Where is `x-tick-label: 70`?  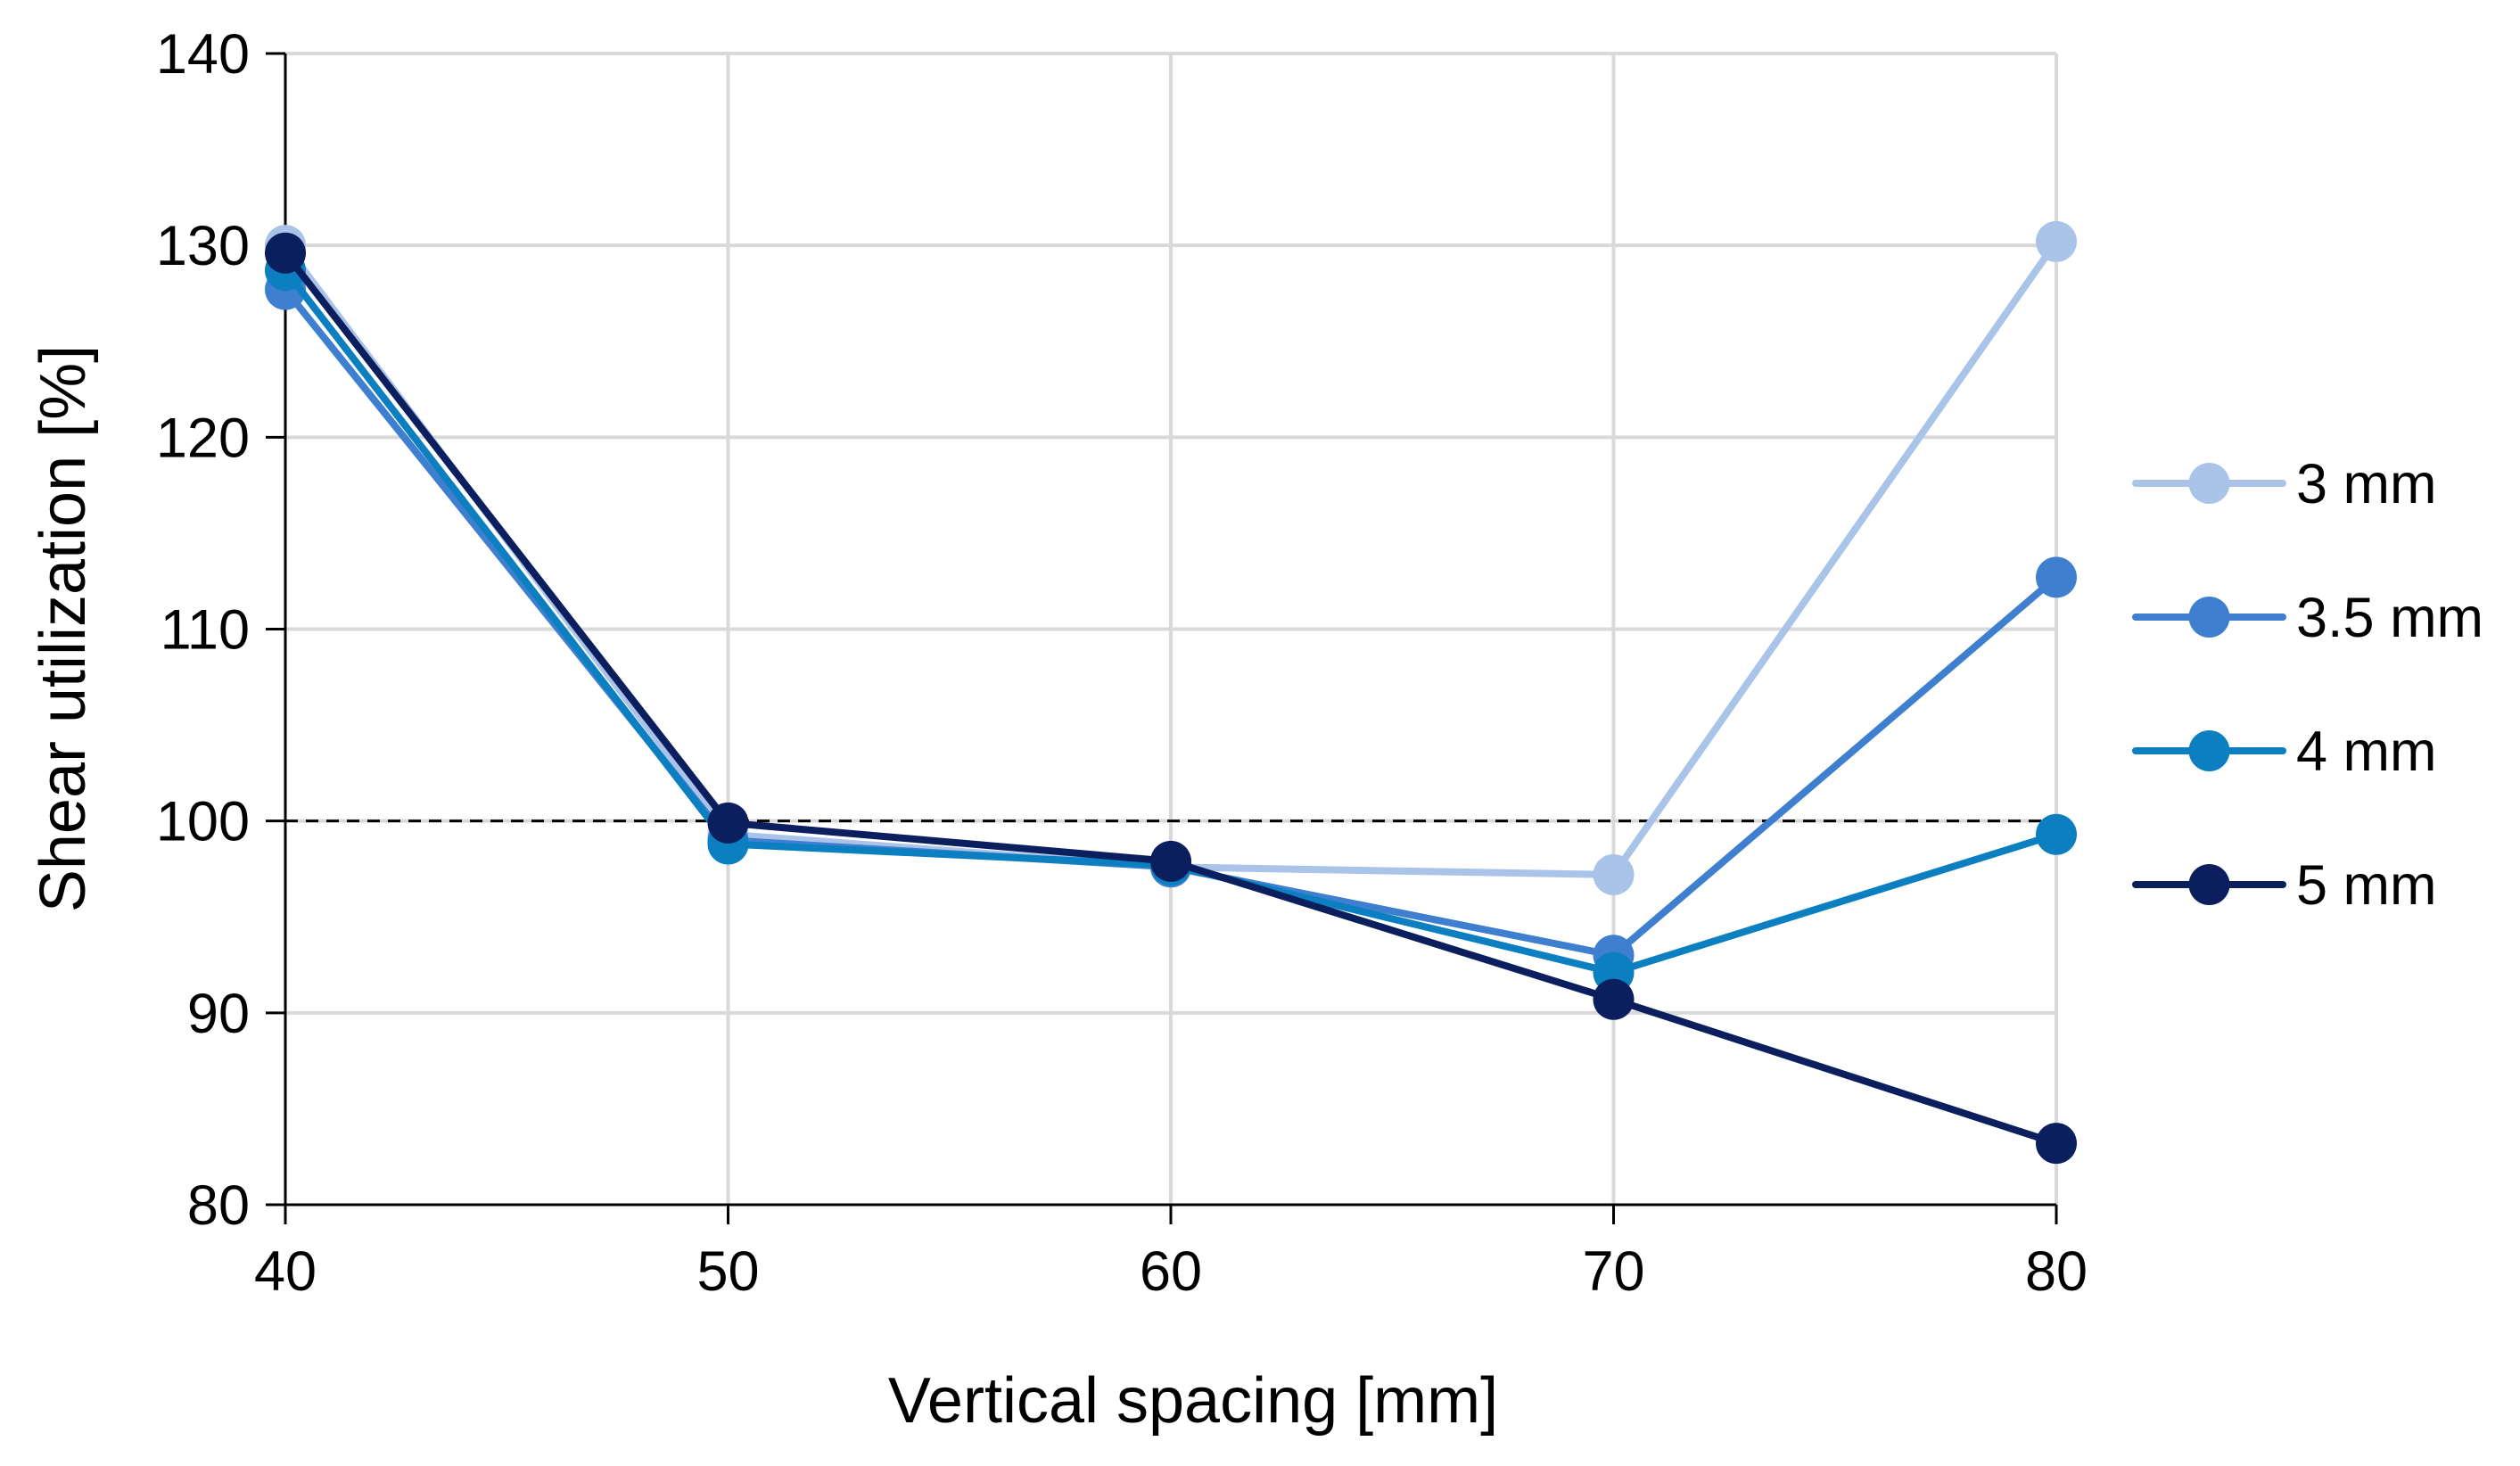 x-tick-label: 70 is located at coordinates (1613, 1271).